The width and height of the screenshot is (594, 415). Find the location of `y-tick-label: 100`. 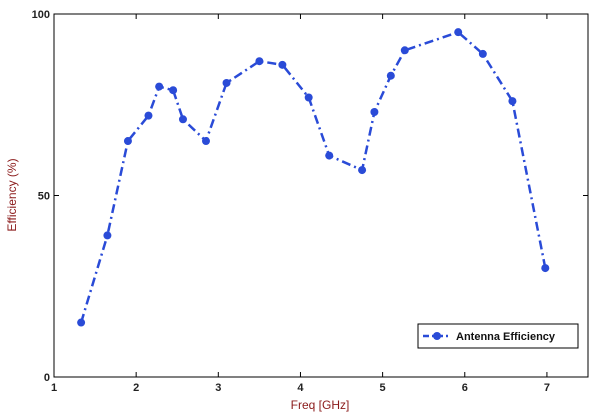

y-tick-label: 100 is located at coordinates (41, 15).